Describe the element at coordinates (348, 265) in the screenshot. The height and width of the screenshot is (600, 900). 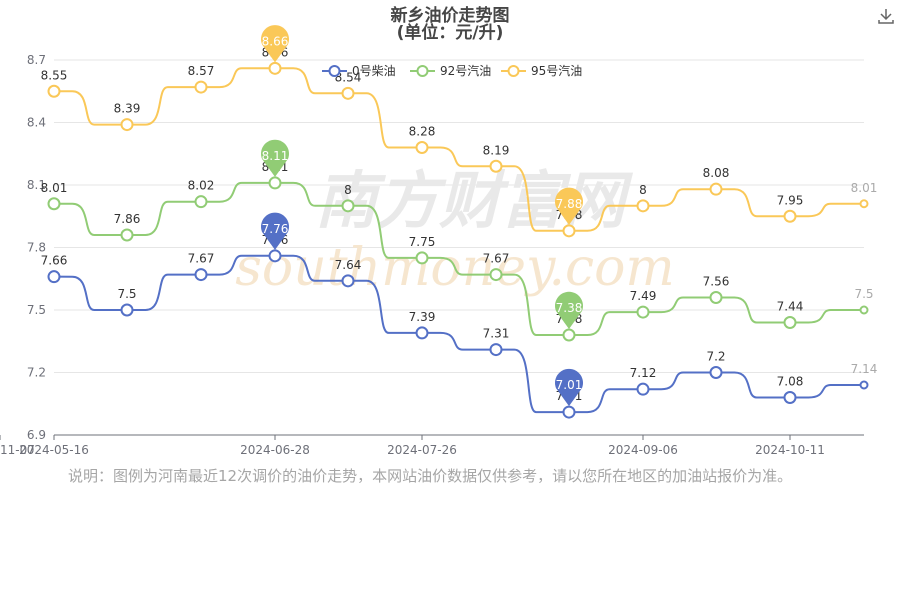
I see `data-label: 7.64` at that location.